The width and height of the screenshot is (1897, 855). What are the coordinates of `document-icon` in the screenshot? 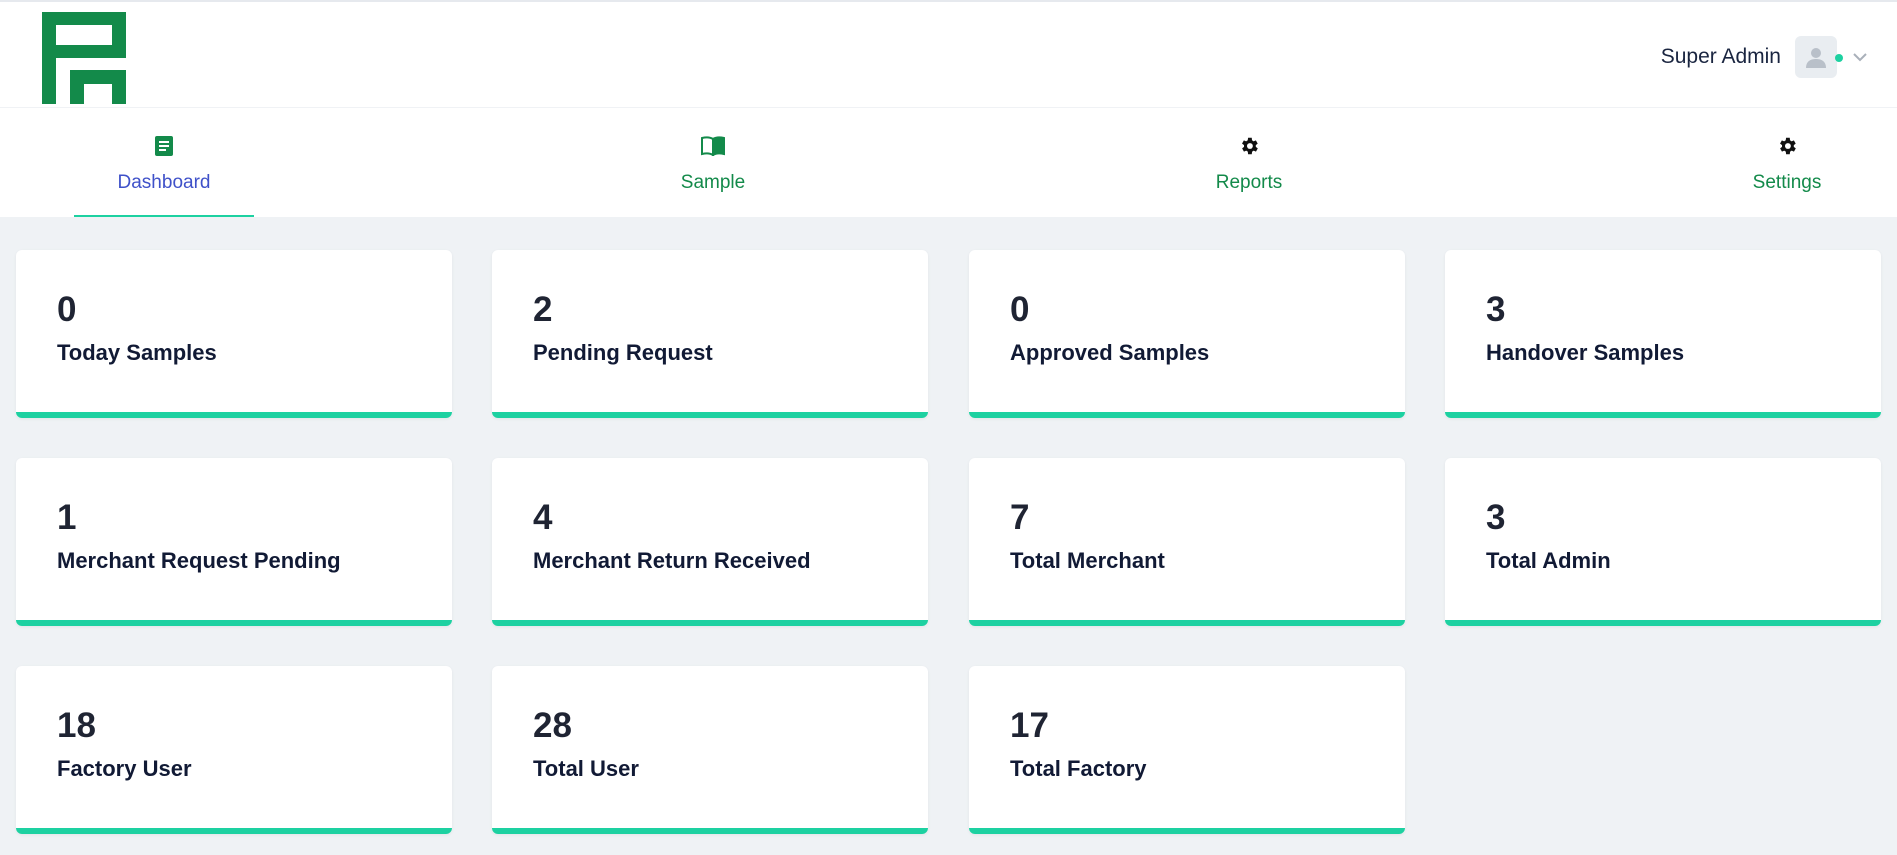 It's located at (164, 146).